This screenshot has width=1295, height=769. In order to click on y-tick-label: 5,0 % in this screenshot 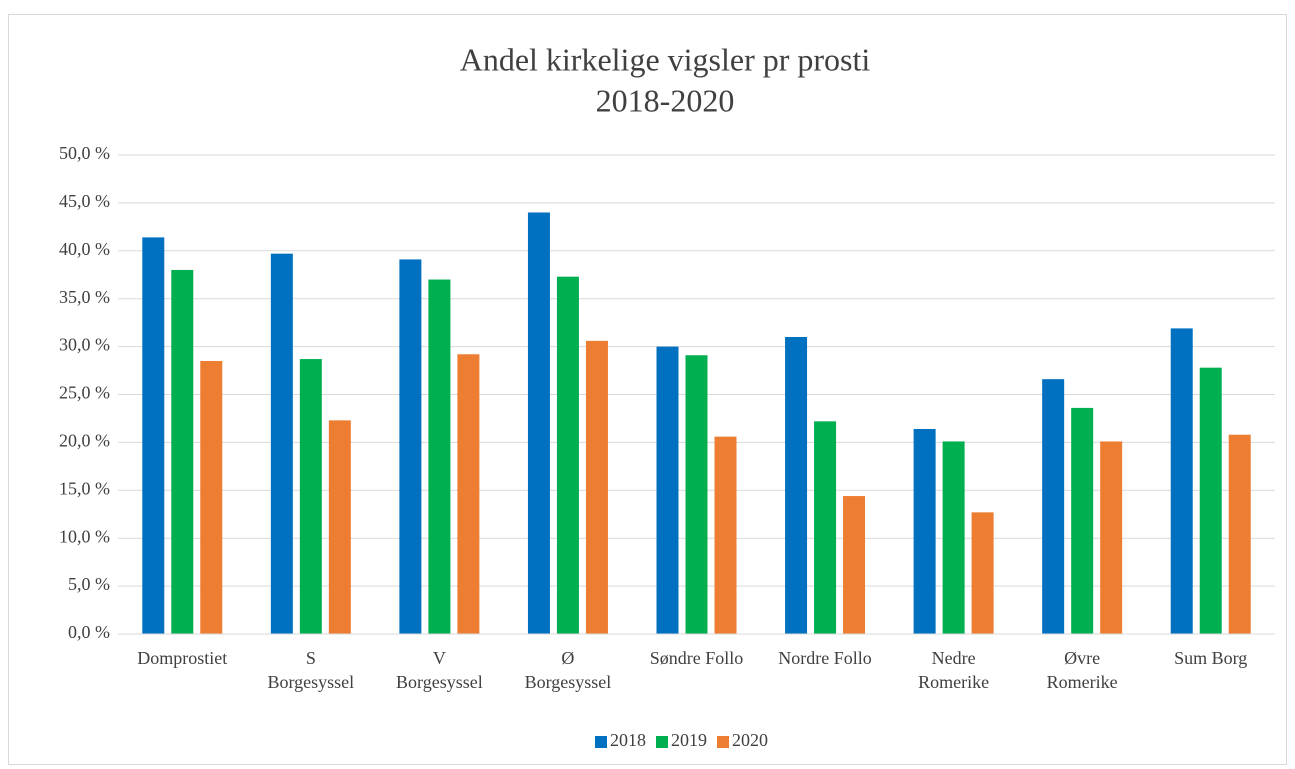, I will do `click(89, 584)`.